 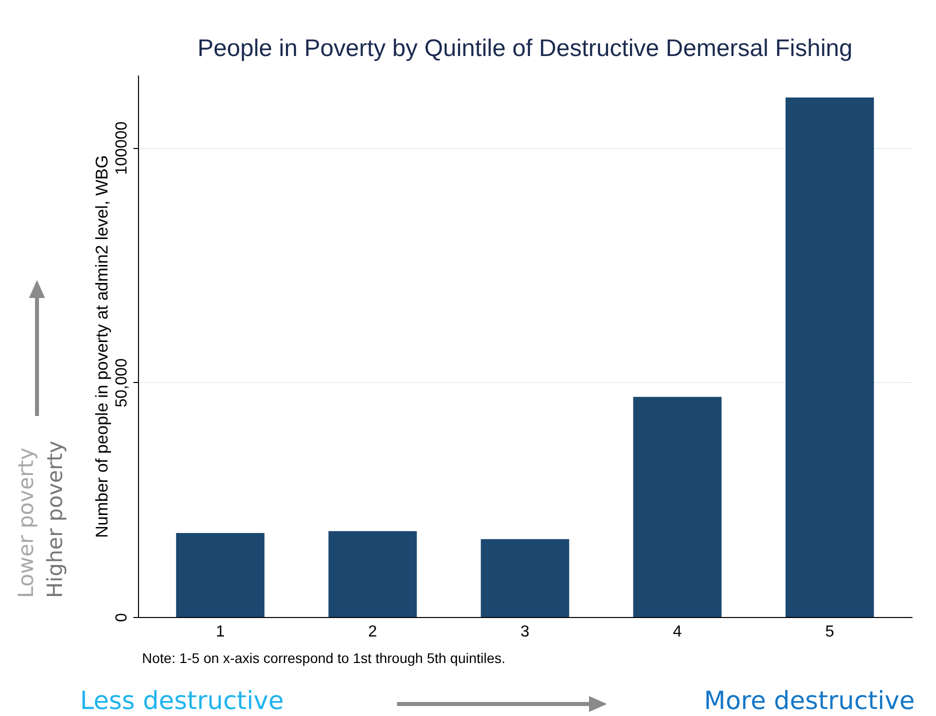 I want to click on y-tick-label: 0, so click(x=122, y=617).